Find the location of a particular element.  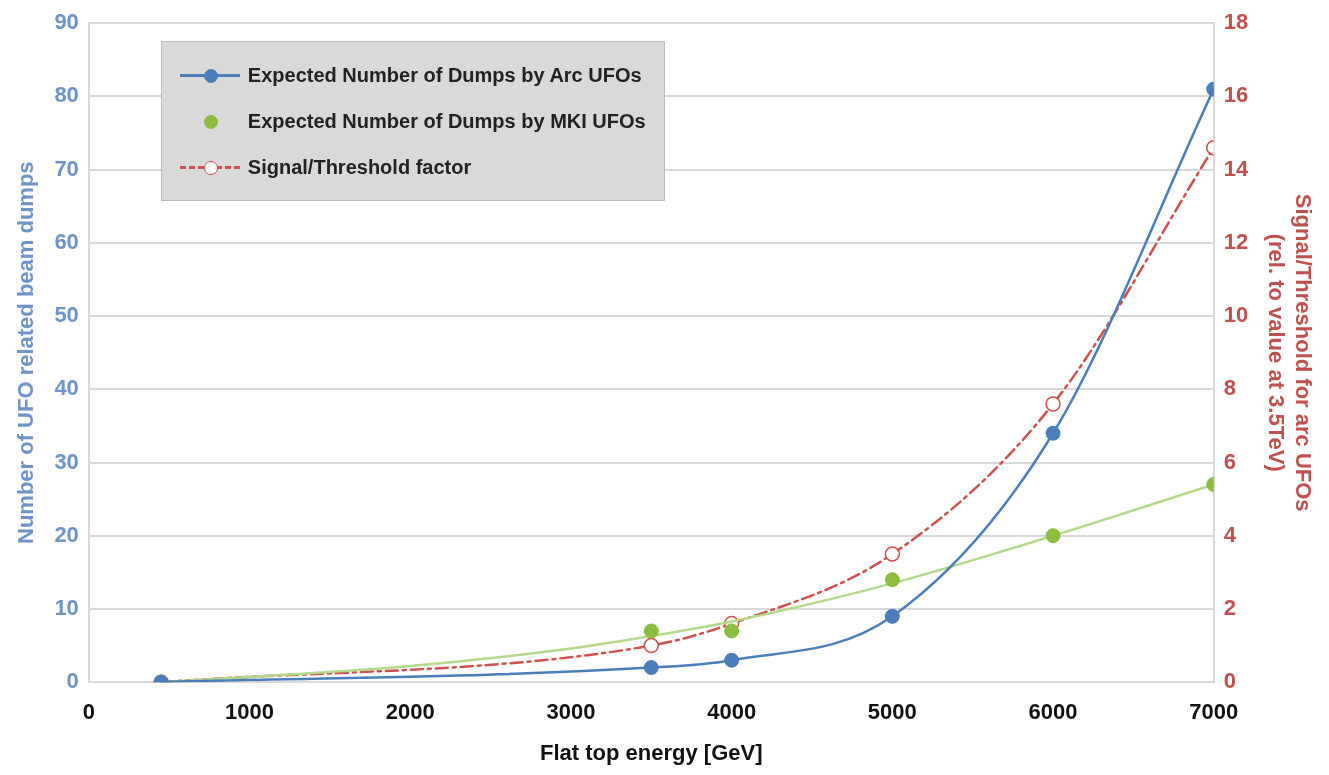

y-tick-label: 70 is located at coordinates (66, 168).